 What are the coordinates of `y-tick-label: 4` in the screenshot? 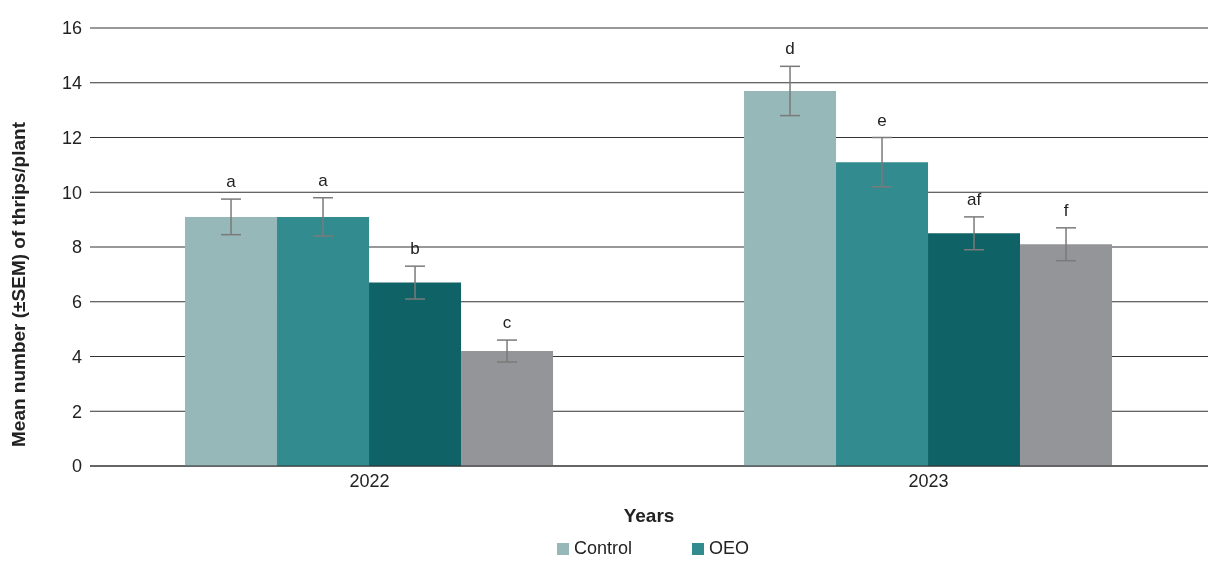 It's located at (76, 356).